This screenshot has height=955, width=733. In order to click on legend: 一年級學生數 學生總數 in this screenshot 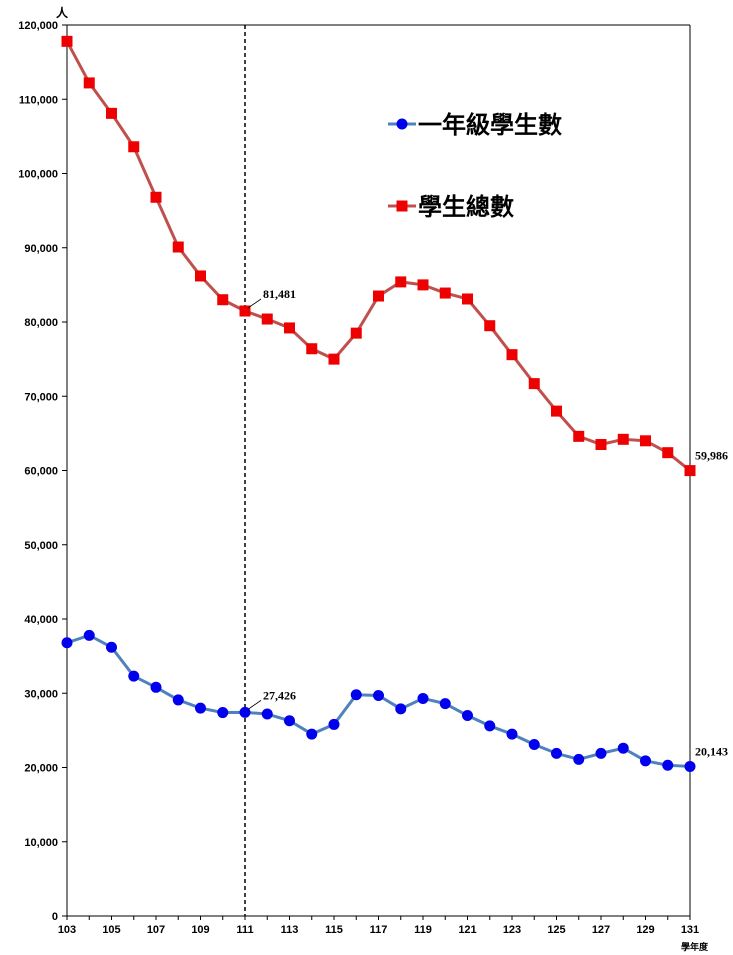, I will do `click(475, 166)`.